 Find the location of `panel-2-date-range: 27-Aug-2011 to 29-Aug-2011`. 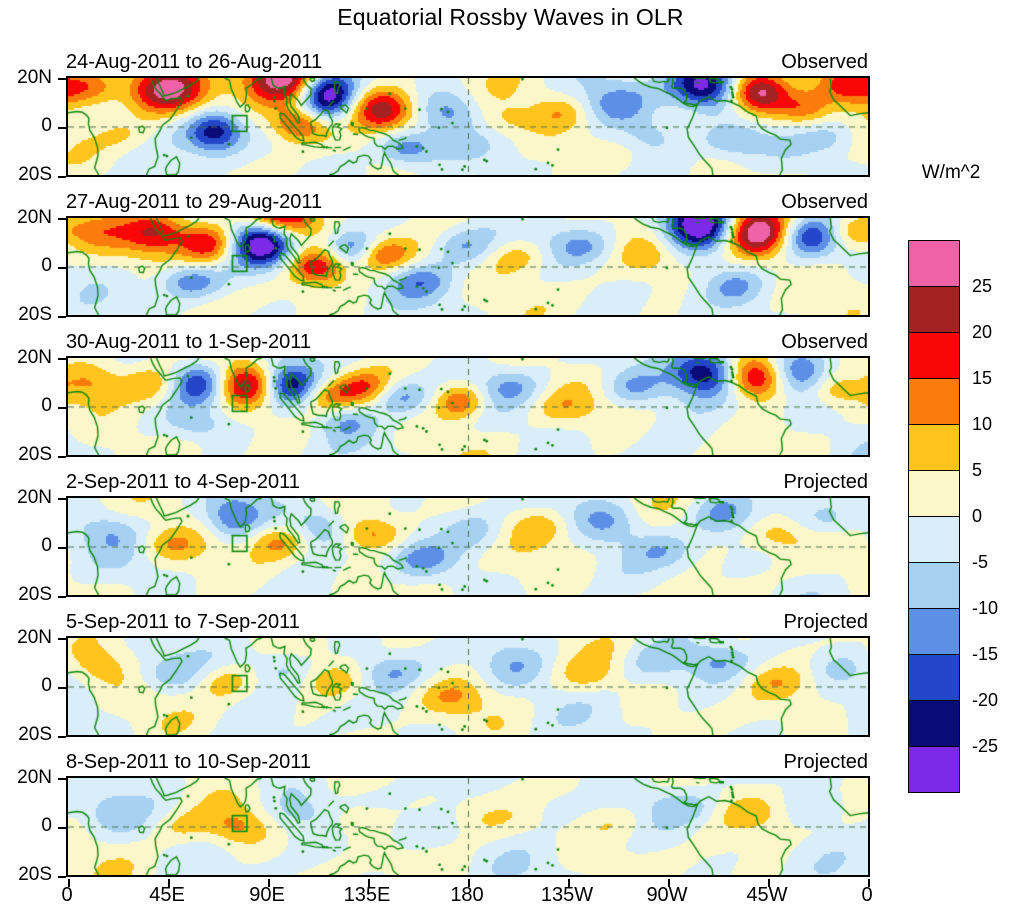

panel-2-date-range: 27-Aug-2011 to 29-Aug-2011 is located at coordinates (194, 202).